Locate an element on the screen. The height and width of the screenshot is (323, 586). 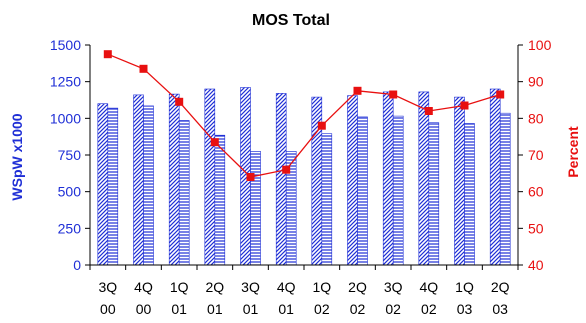
y-tick-label-right: 40 is located at coordinates (536, 265).